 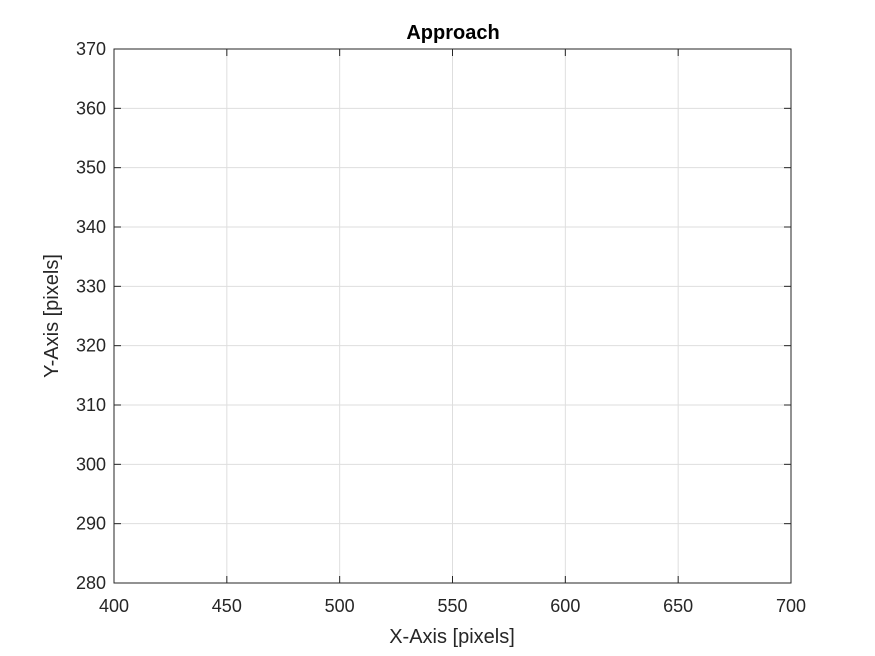 What do you see at coordinates (340, 606) in the screenshot?
I see `x-tick-label: 500` at bounding box center [340, 606].